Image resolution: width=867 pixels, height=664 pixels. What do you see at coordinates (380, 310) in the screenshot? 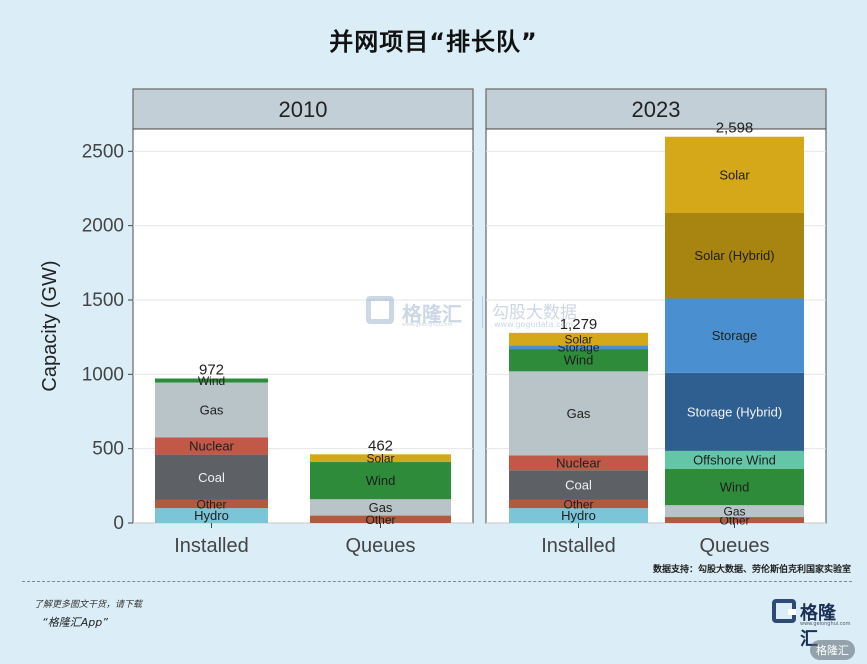
I see `watermark-logo-icon` at bounding box center [380, 310].